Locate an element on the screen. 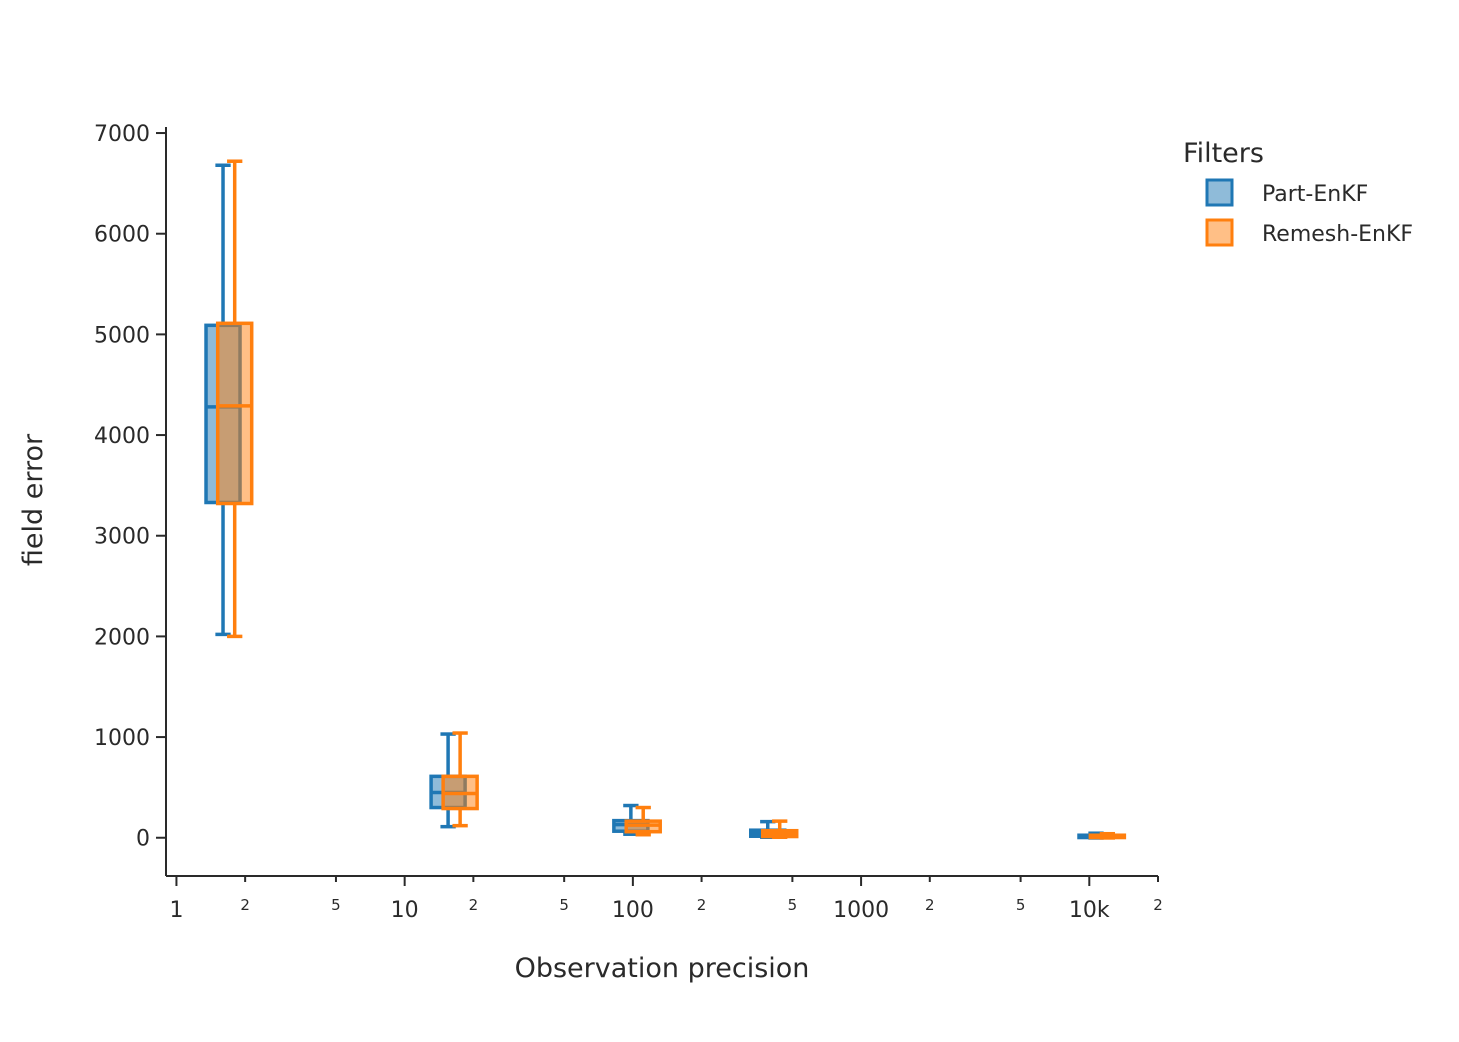 The width and height of the screenshot is (1459, 1042). y-axis: 0 1000 2000 3000 4000 5000 6000 7000 is located at coordinates (130, 499).